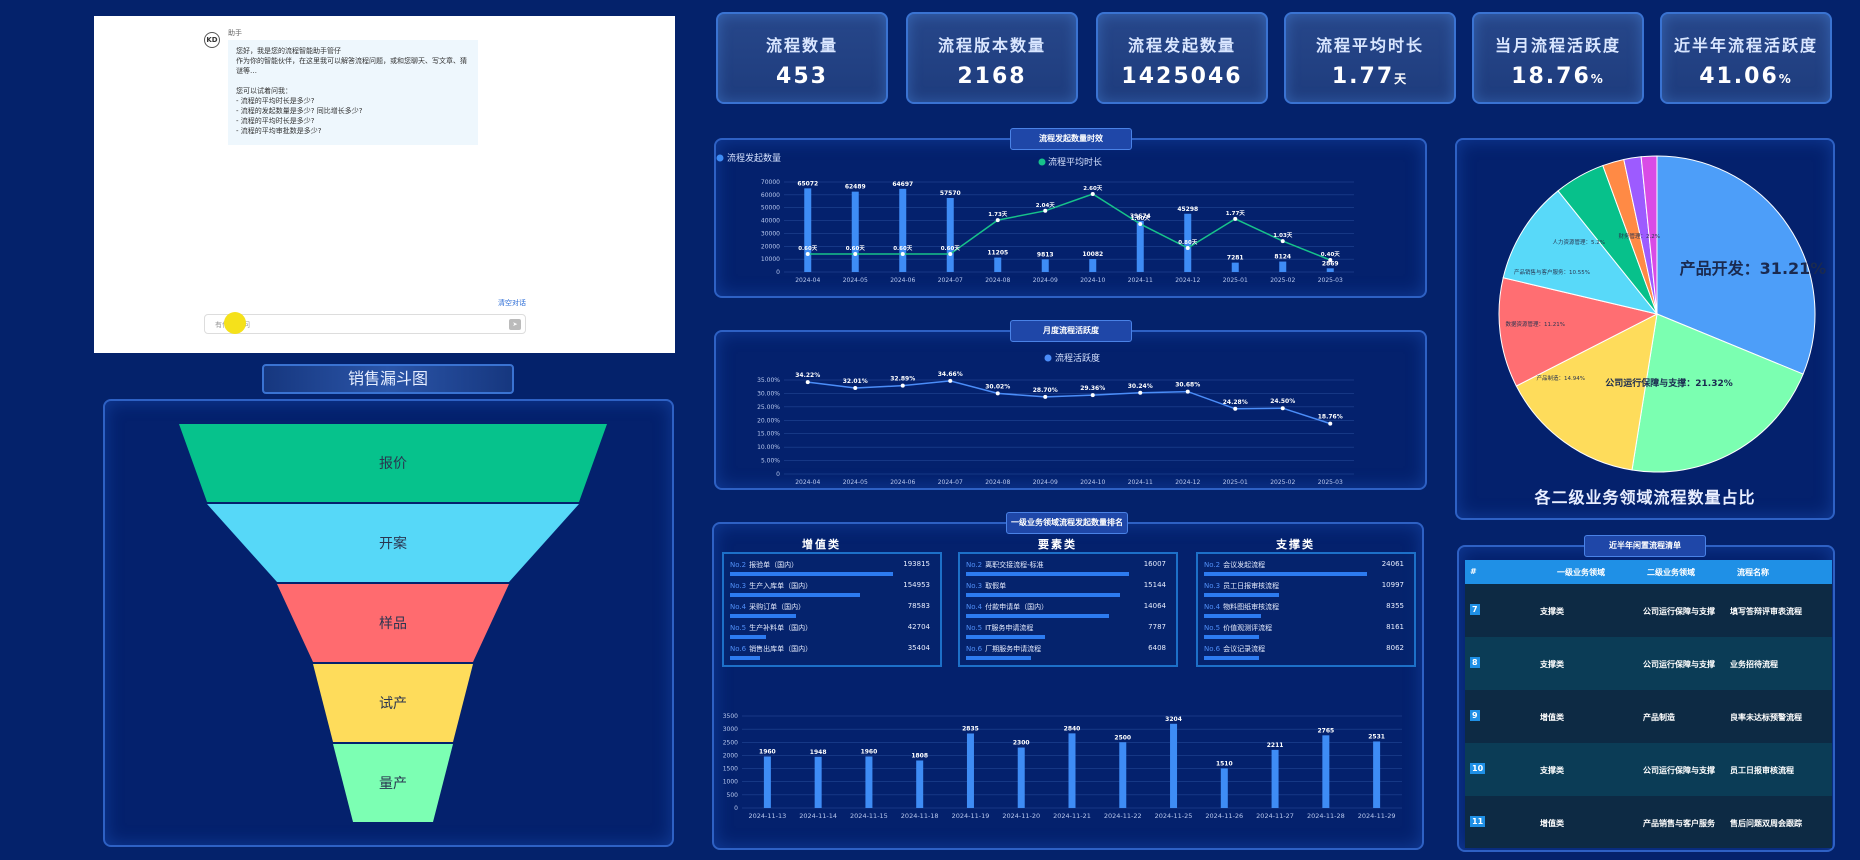  I want to click on table-row: 11 增值类 产品销售与客户服务 售后问题双周会跟踪, so click(1648, 822).